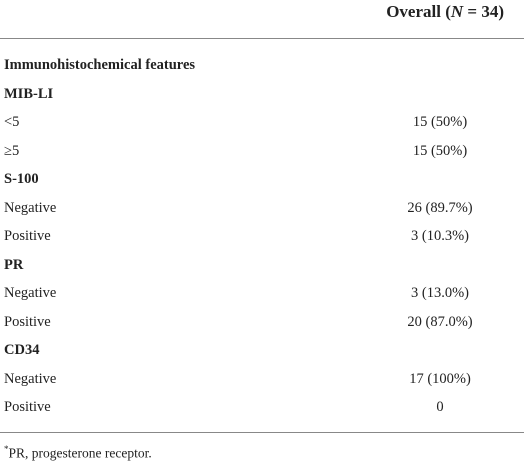 The width and height of the screenshot is (524, 464). What do you see at coordinates (21, 179) in the screenshot?
I see `row-label: S-100` at bounding box center [21, 179].